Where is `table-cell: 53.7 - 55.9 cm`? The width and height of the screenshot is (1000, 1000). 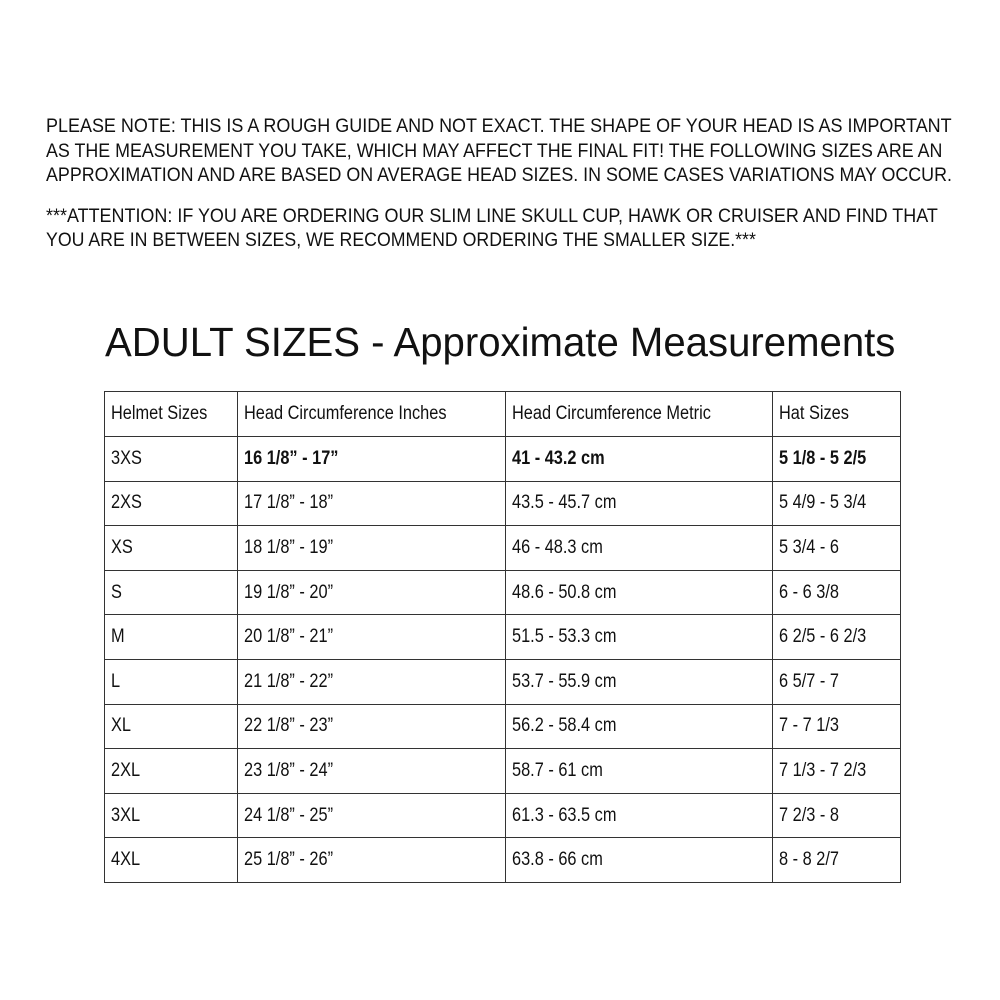
table-cell: 53.7 - 55.9 cm is located at coordinates (639, 681).